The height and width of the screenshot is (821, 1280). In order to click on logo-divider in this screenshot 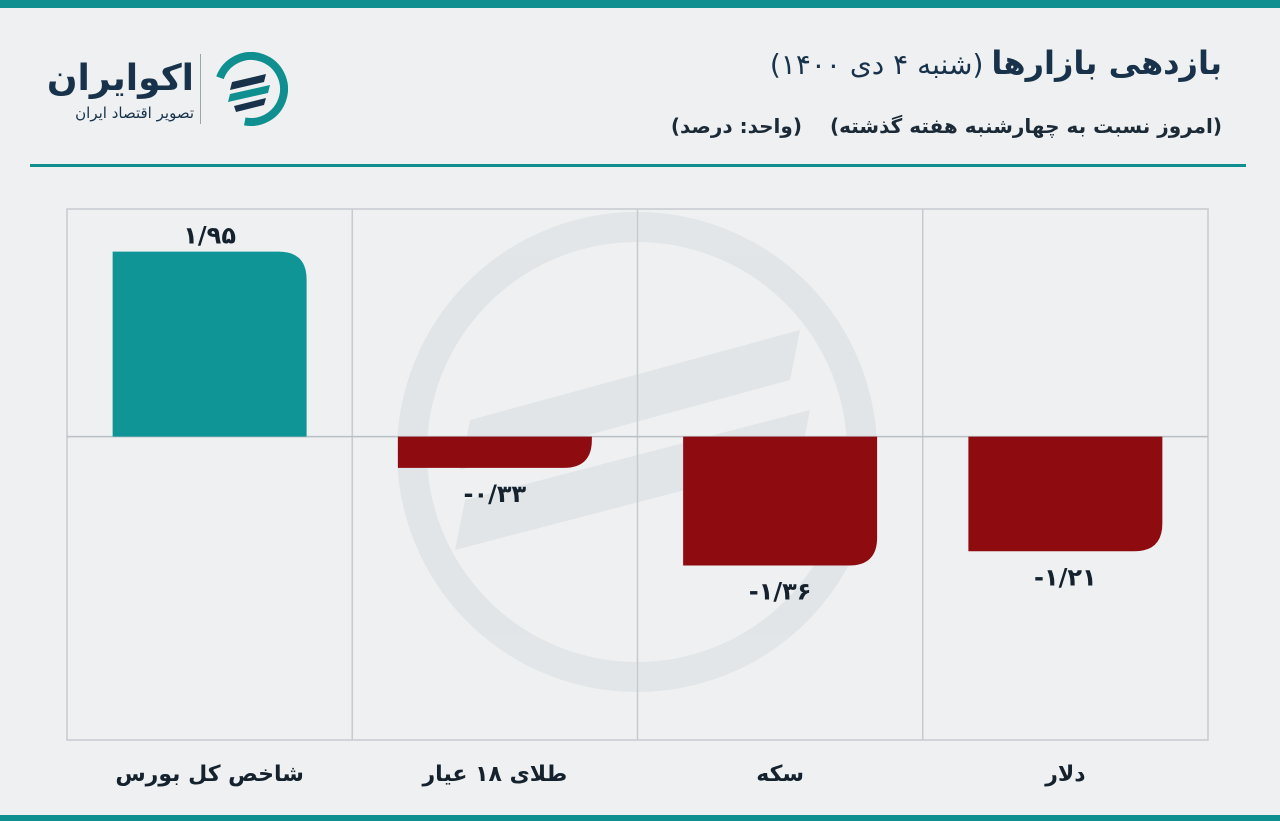, I will do `click(200, 89)`.